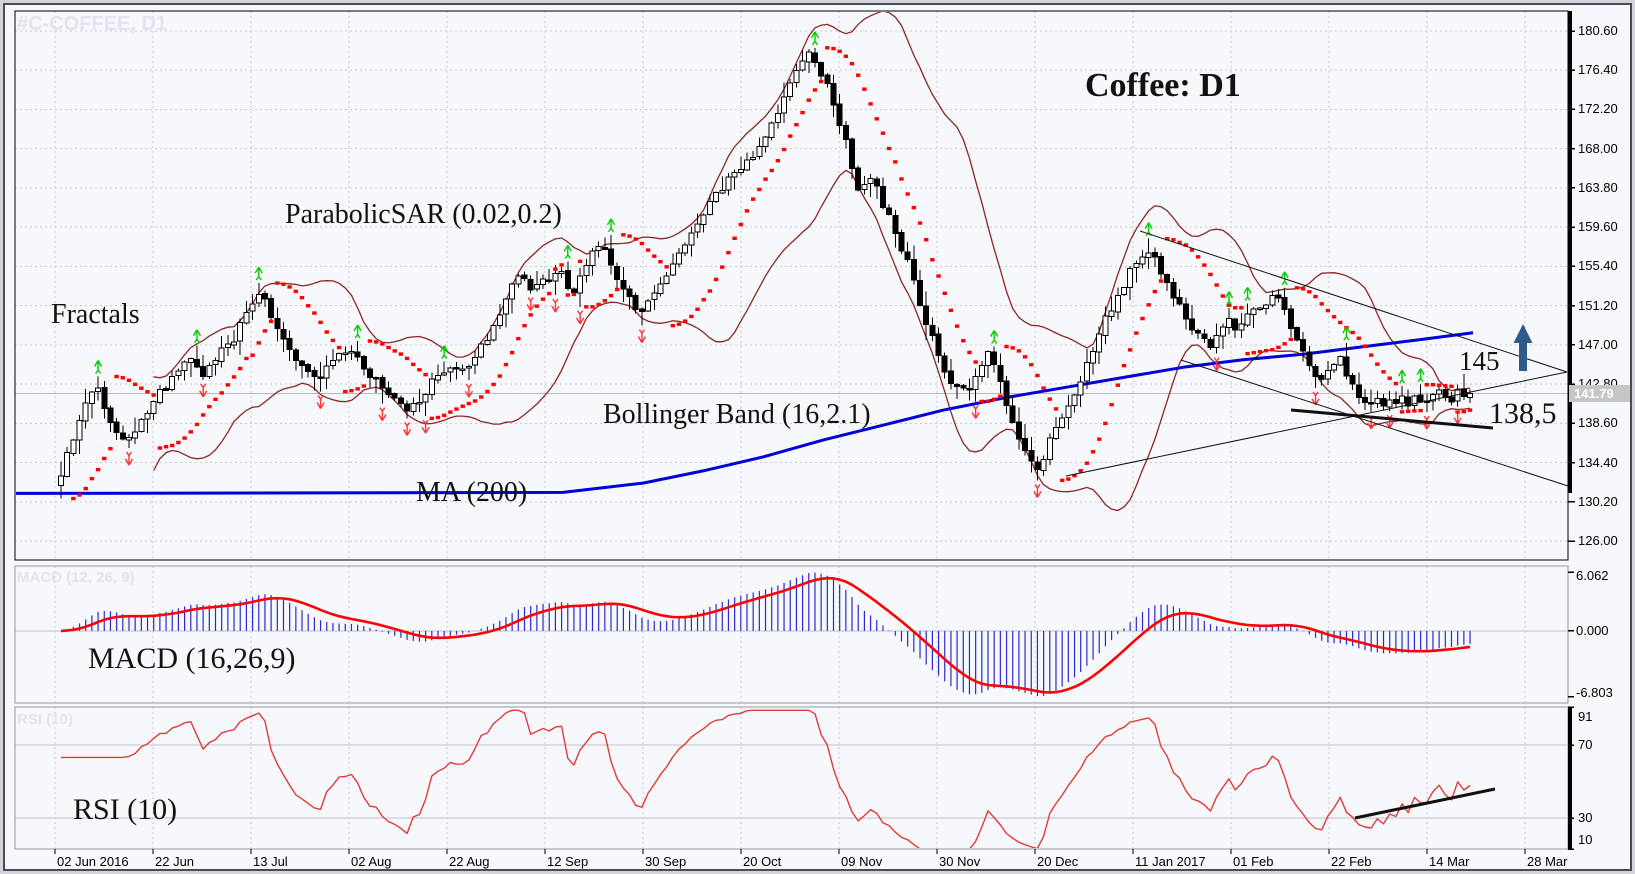 This screenshot has height=874, width=1635. I want to click on macd-label: MACD (16,26,9), so click(192, 658).